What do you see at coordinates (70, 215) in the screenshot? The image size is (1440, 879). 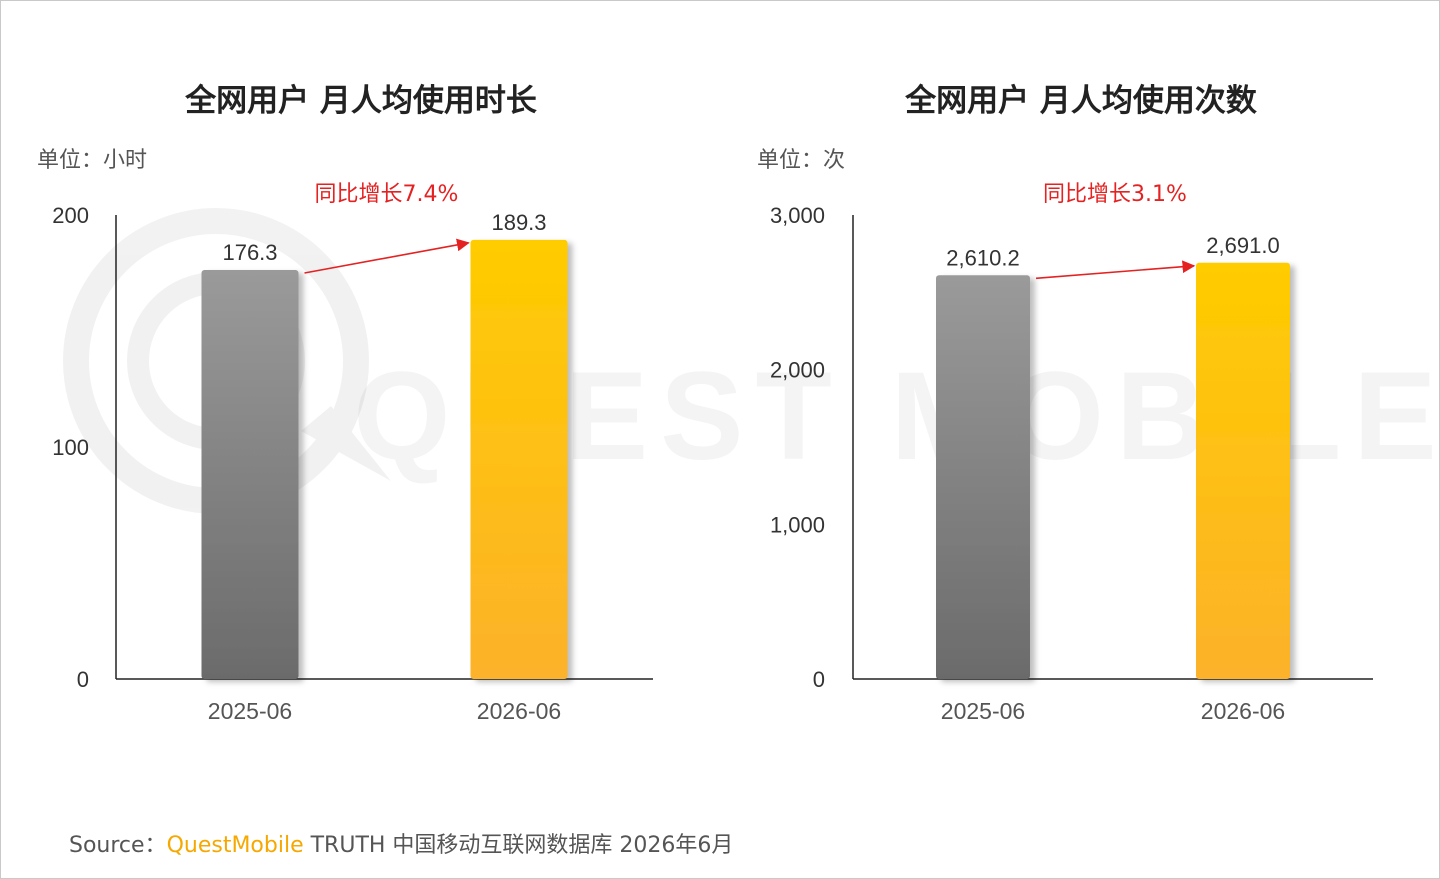 I see `y-tick-label: 200` at bounding box center [70, 215].